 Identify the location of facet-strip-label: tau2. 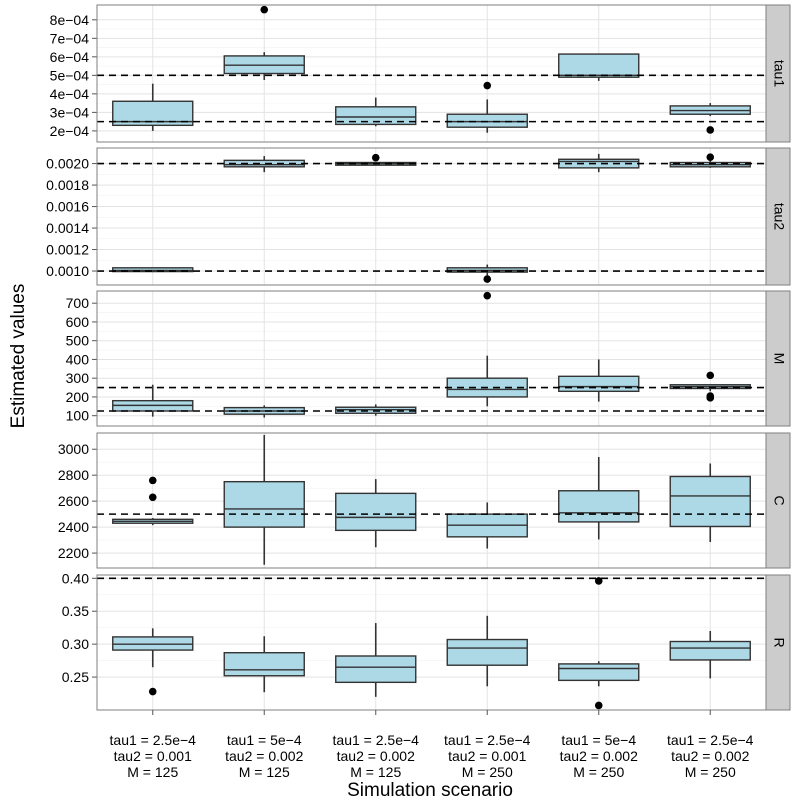
(779, 216).